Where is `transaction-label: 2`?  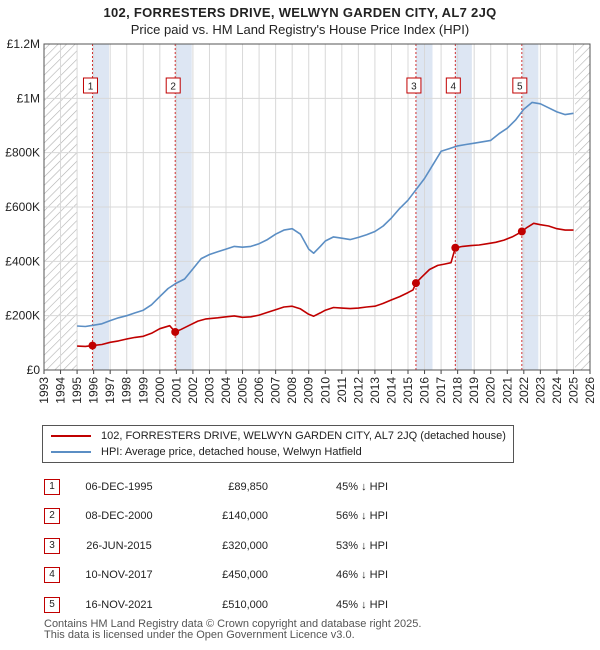
transaction-label: 2 is located at coordinates (173, 87).